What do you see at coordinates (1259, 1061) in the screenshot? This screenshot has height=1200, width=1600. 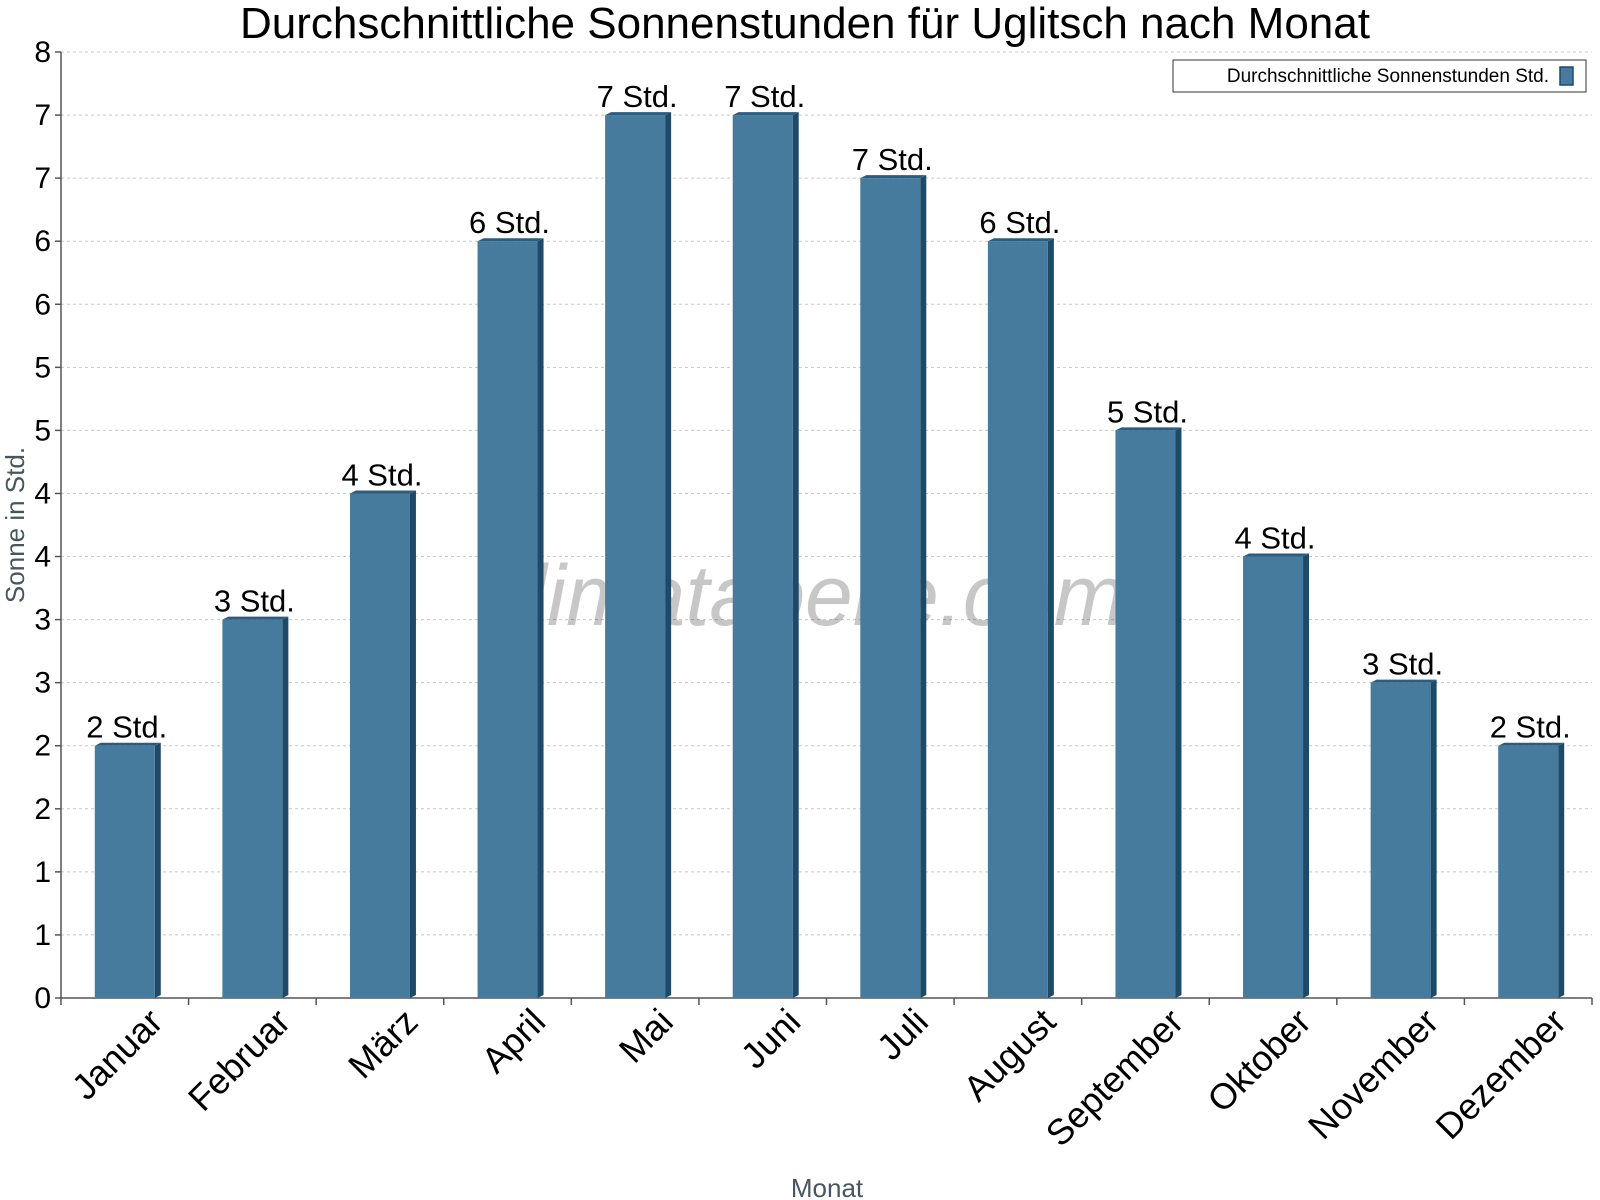 I see `x-tick-label: Oktober` at bounding box center [1259, 1061].